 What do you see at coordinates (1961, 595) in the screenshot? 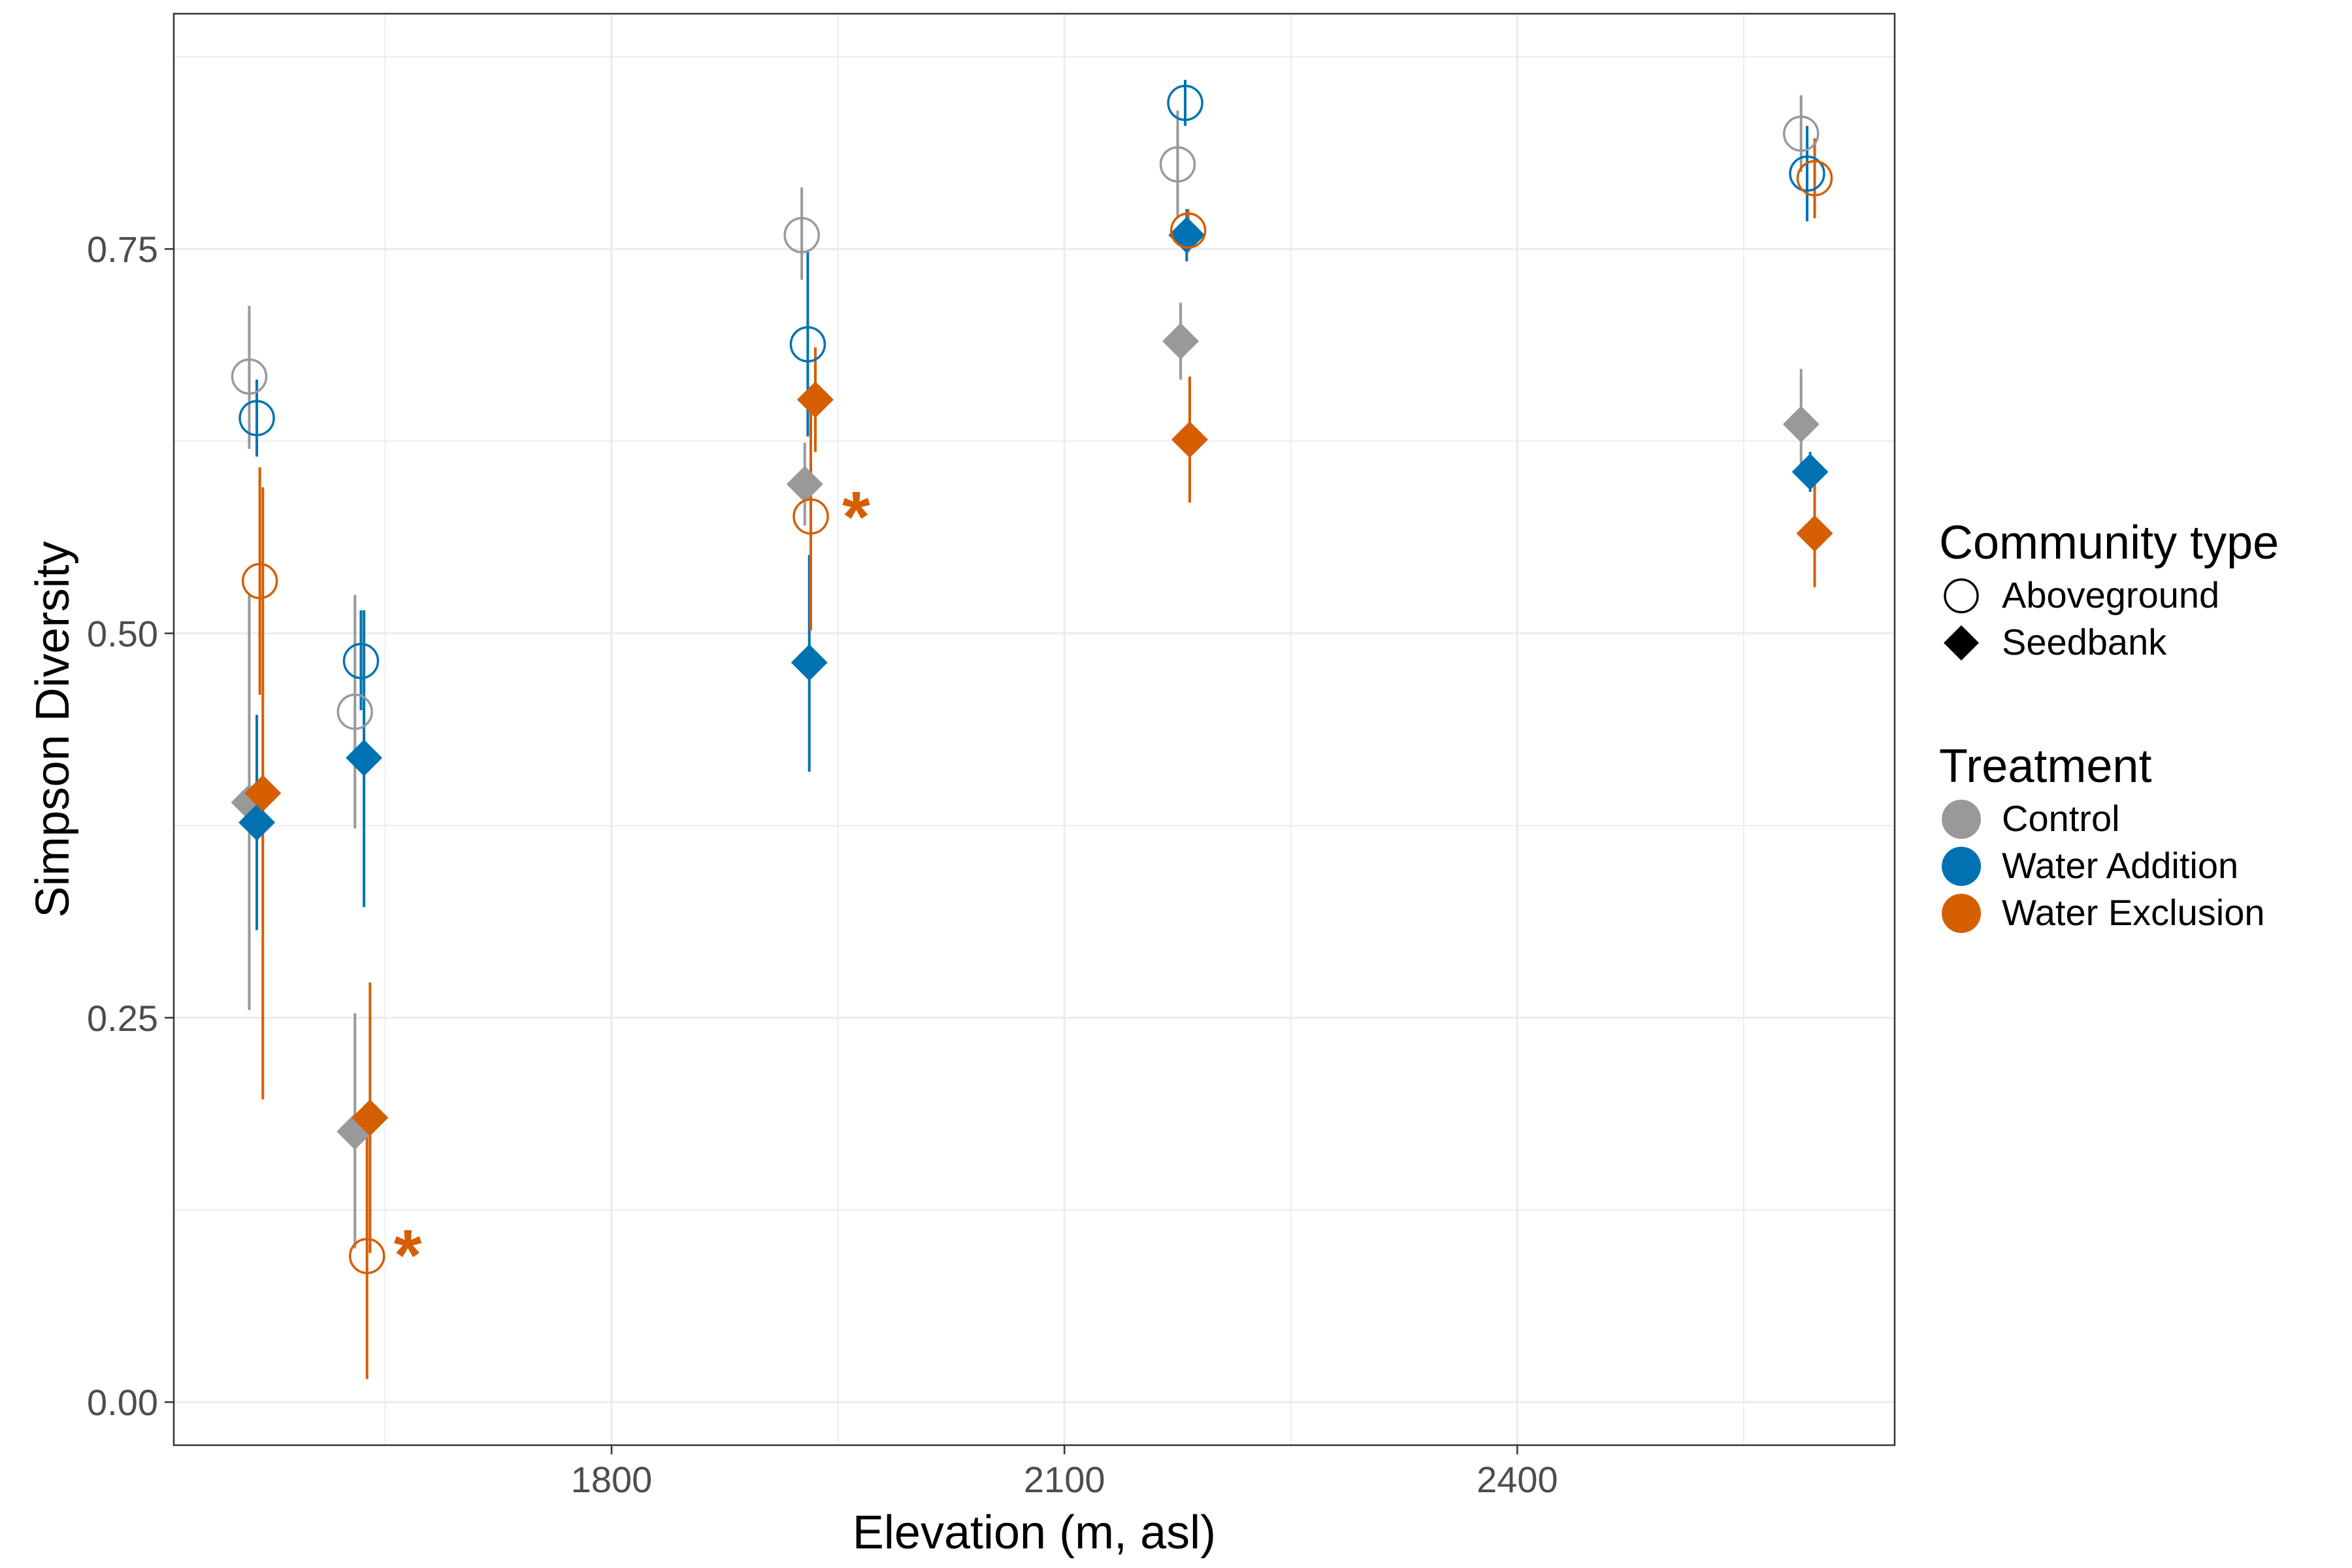
I see `legend-key-open-circle` at bounding box center [1961, 595].